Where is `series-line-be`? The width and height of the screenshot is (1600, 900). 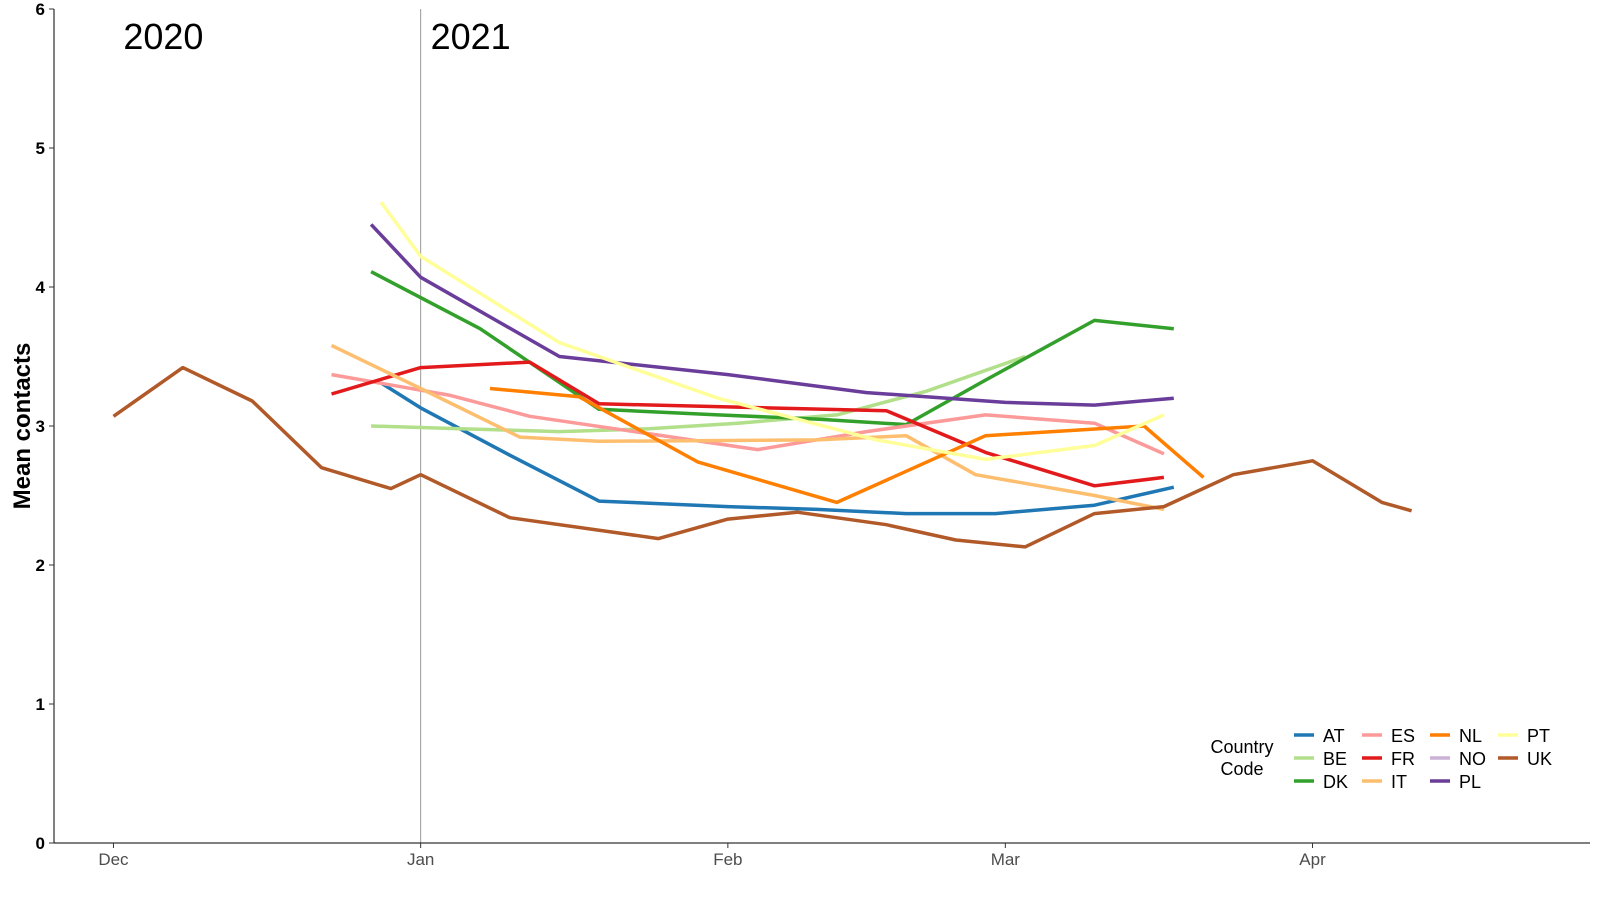 series-line-be is located at coordinates (698, 394).